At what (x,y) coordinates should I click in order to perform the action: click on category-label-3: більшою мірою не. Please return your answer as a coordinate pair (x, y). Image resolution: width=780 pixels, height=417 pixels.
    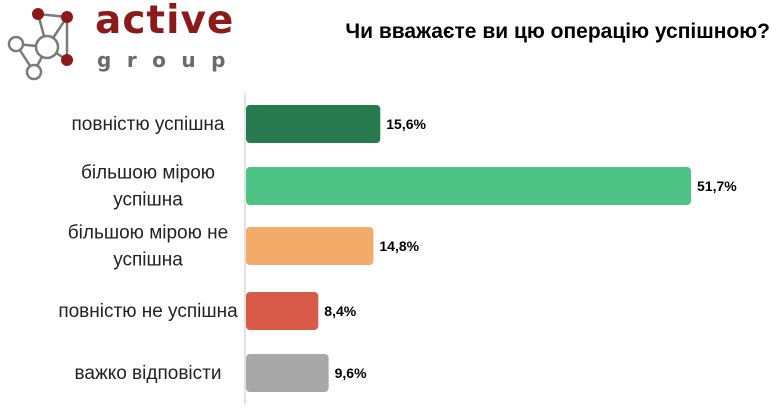
    Looking at the image, I should click on (148, 233).